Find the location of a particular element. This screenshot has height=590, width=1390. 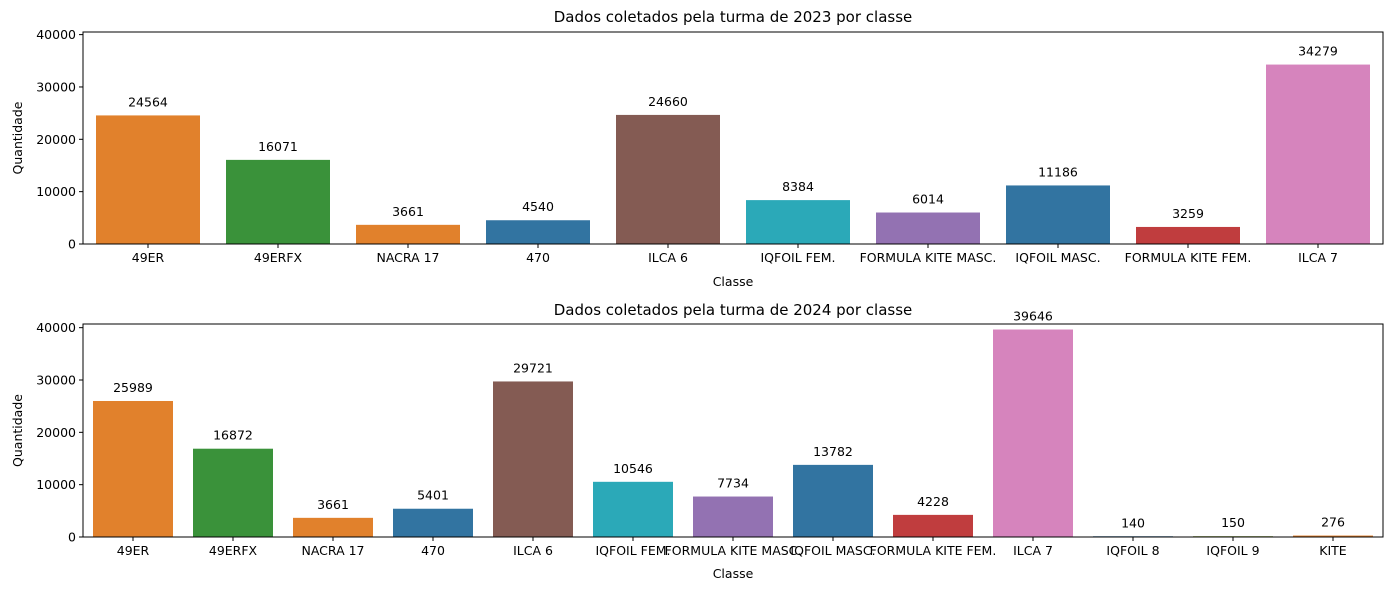

data-label: 140 is located at coordinates (1133, 522).